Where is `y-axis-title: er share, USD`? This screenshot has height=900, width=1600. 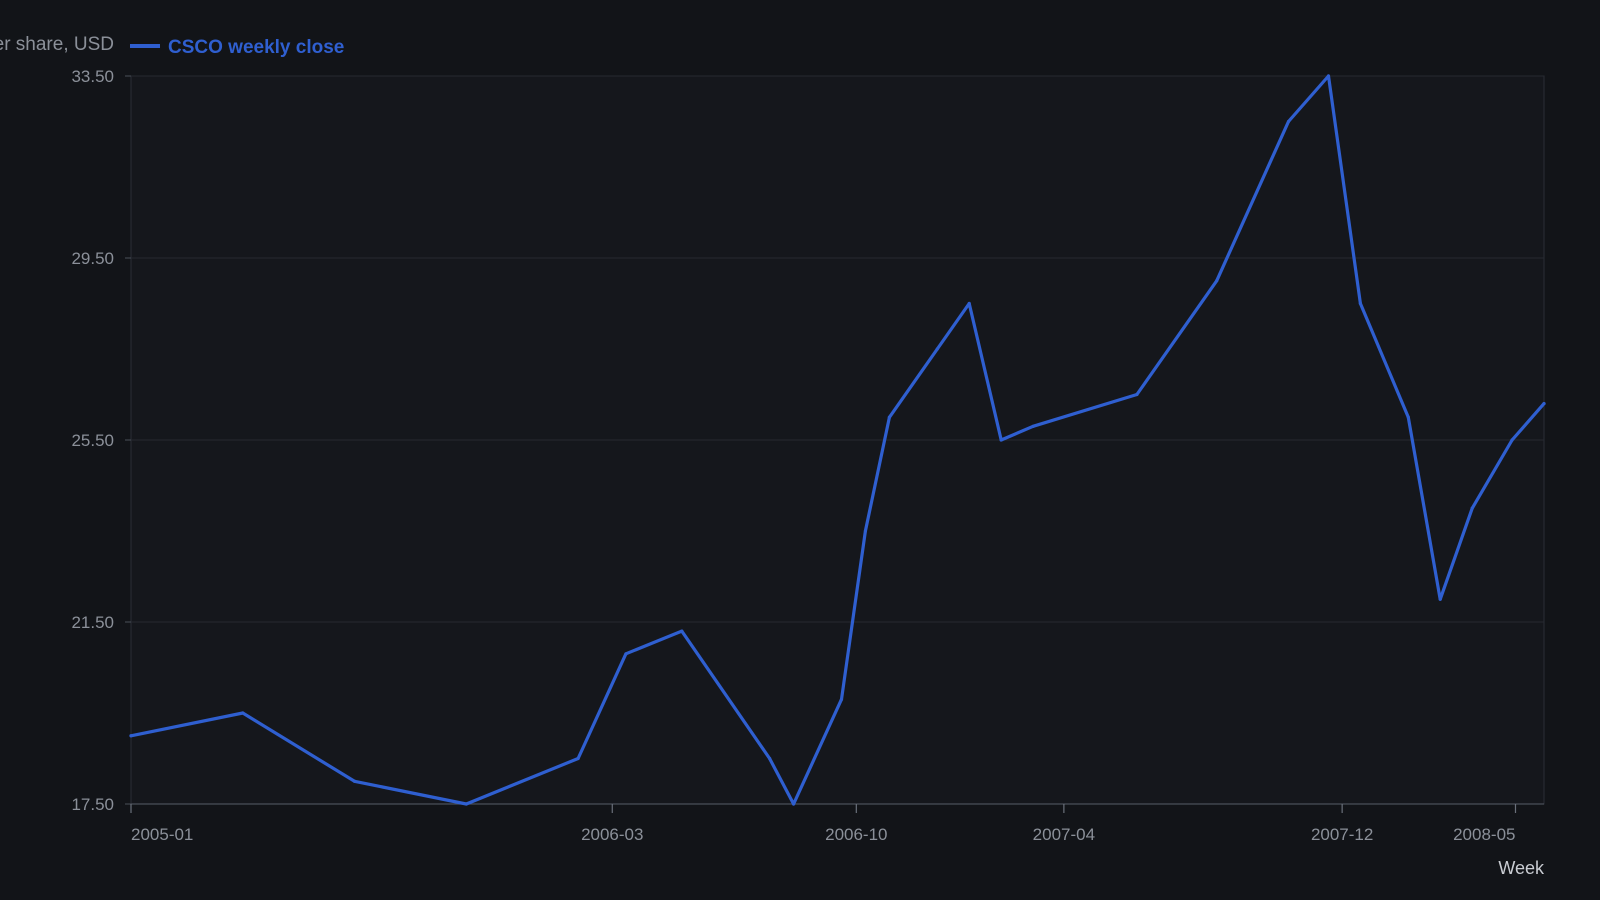
y-axis-title: er share, USD is located at coordinates (57, 44).